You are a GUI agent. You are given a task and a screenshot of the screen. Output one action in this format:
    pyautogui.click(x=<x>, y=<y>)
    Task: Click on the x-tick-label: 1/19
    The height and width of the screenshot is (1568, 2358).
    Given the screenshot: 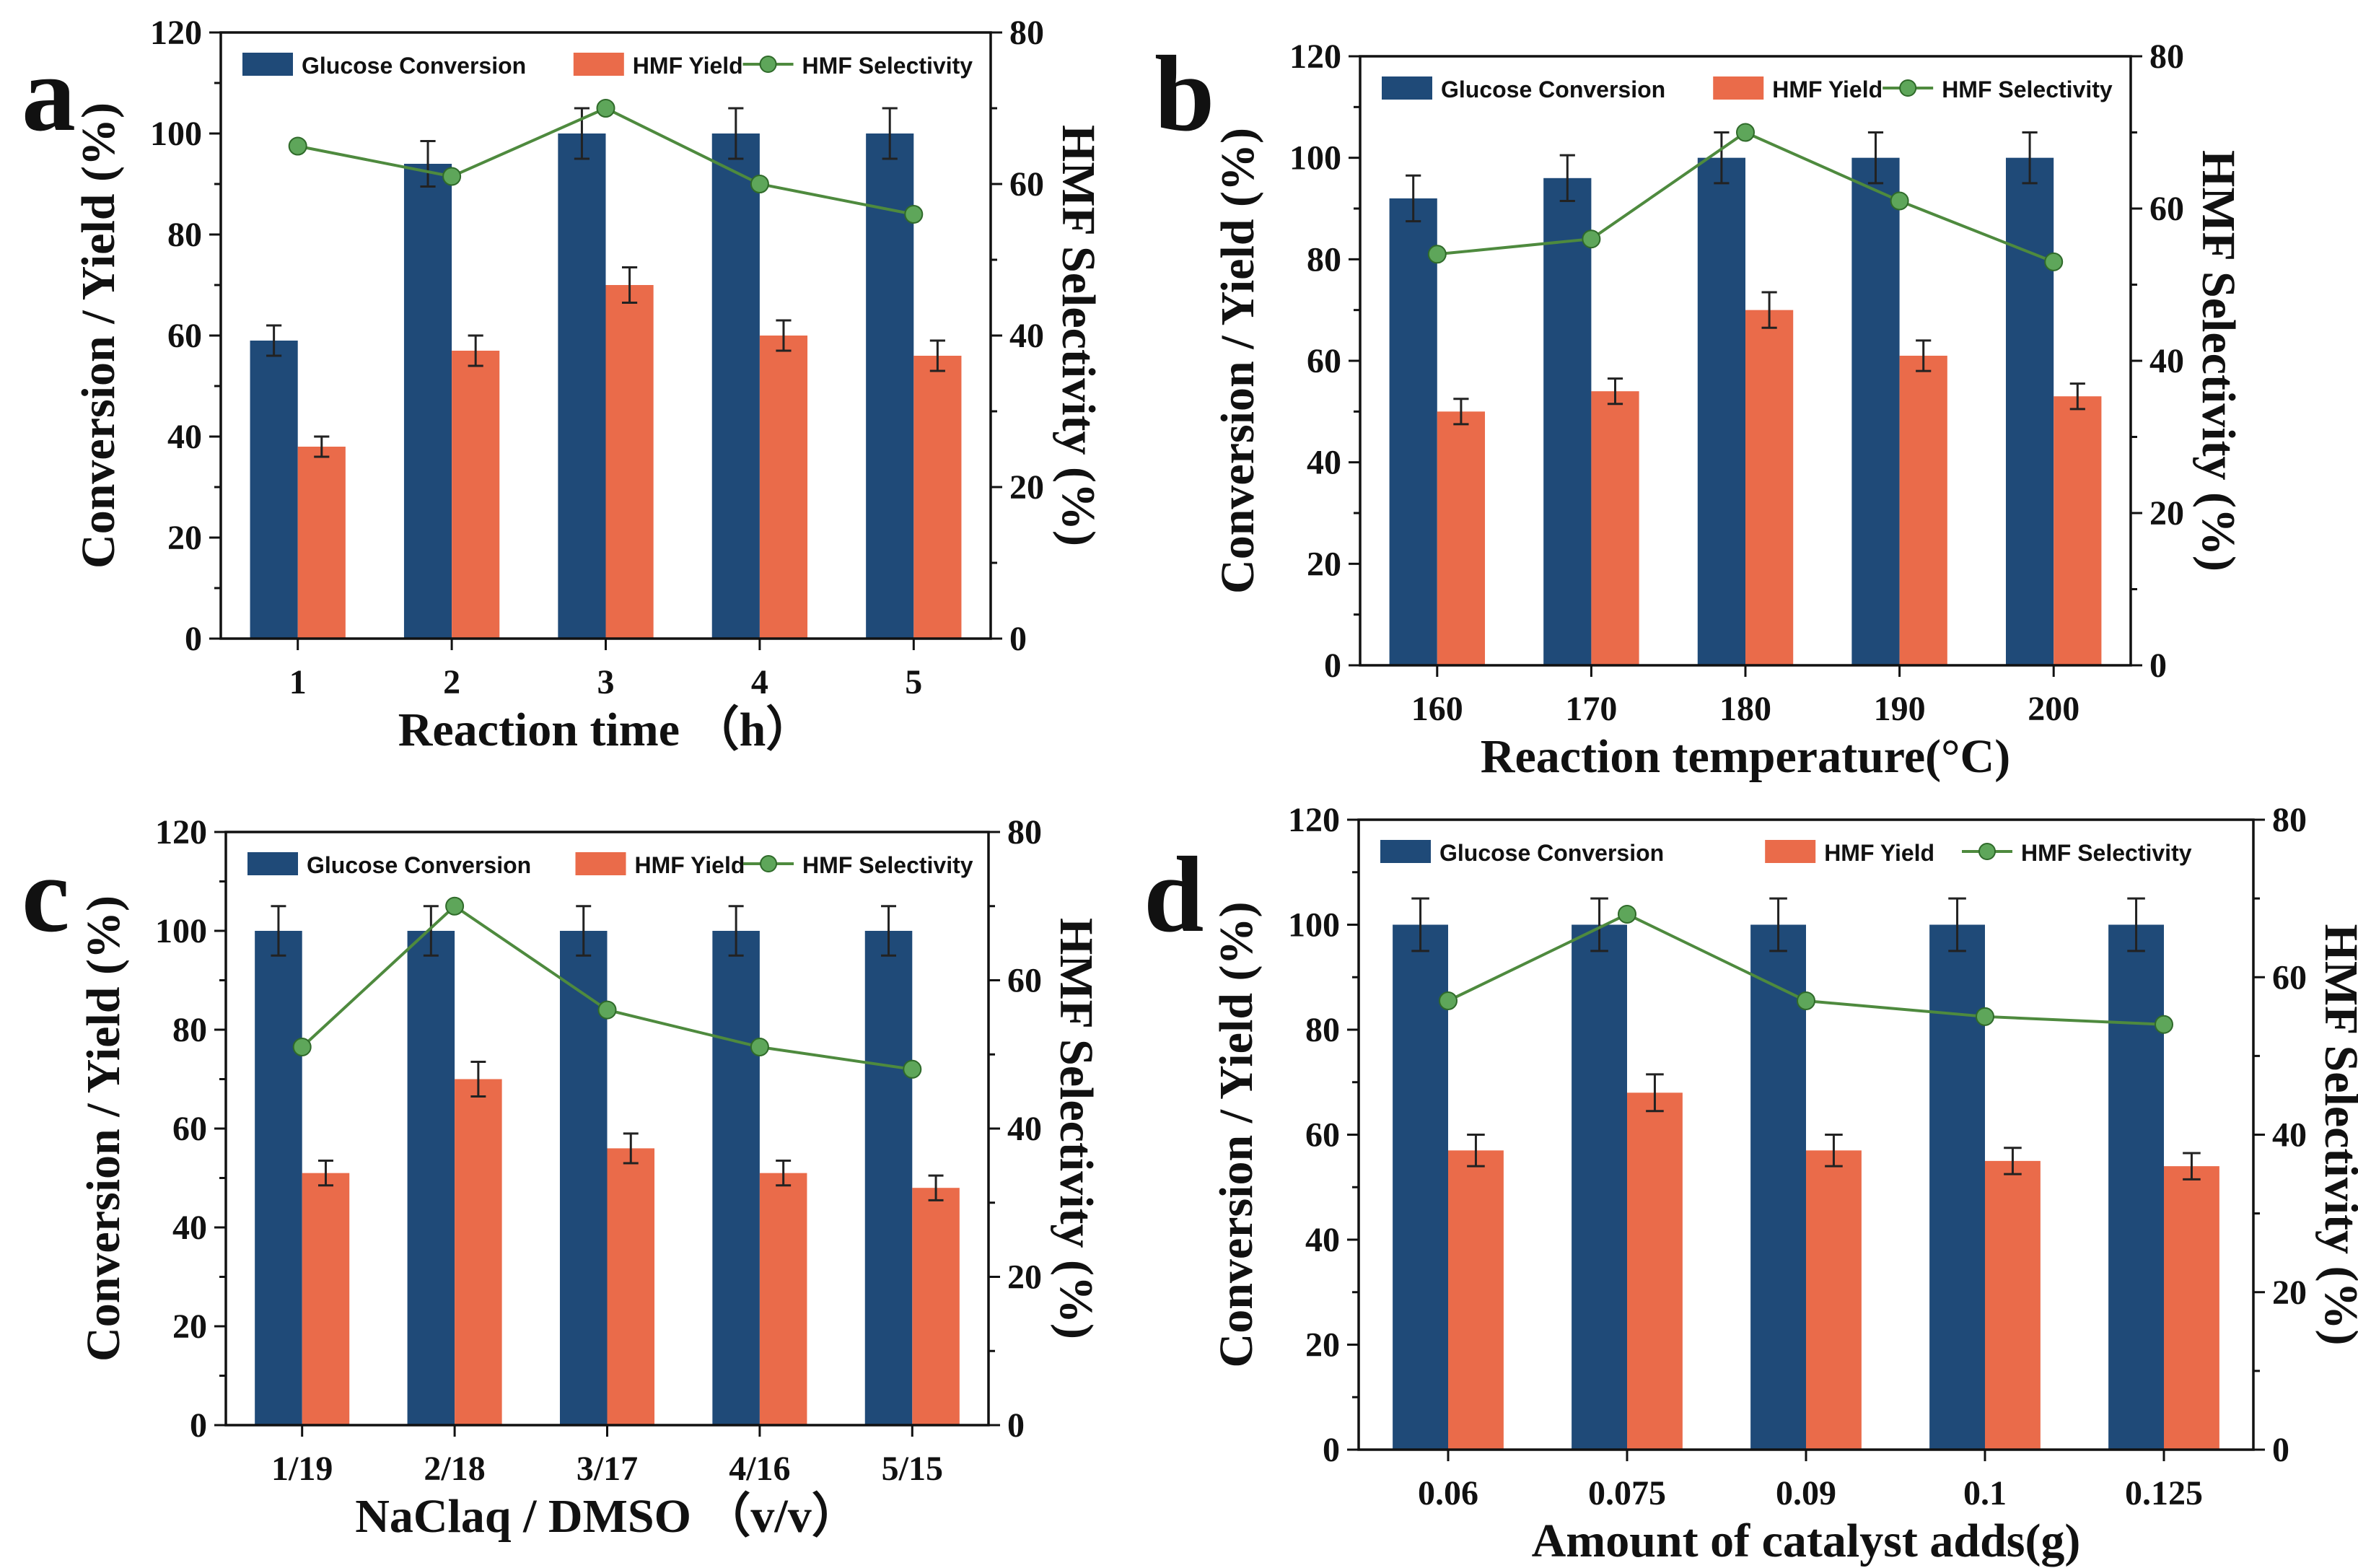 What is the action you would take?
    pyautogui.click(x=302, y=1469)
    